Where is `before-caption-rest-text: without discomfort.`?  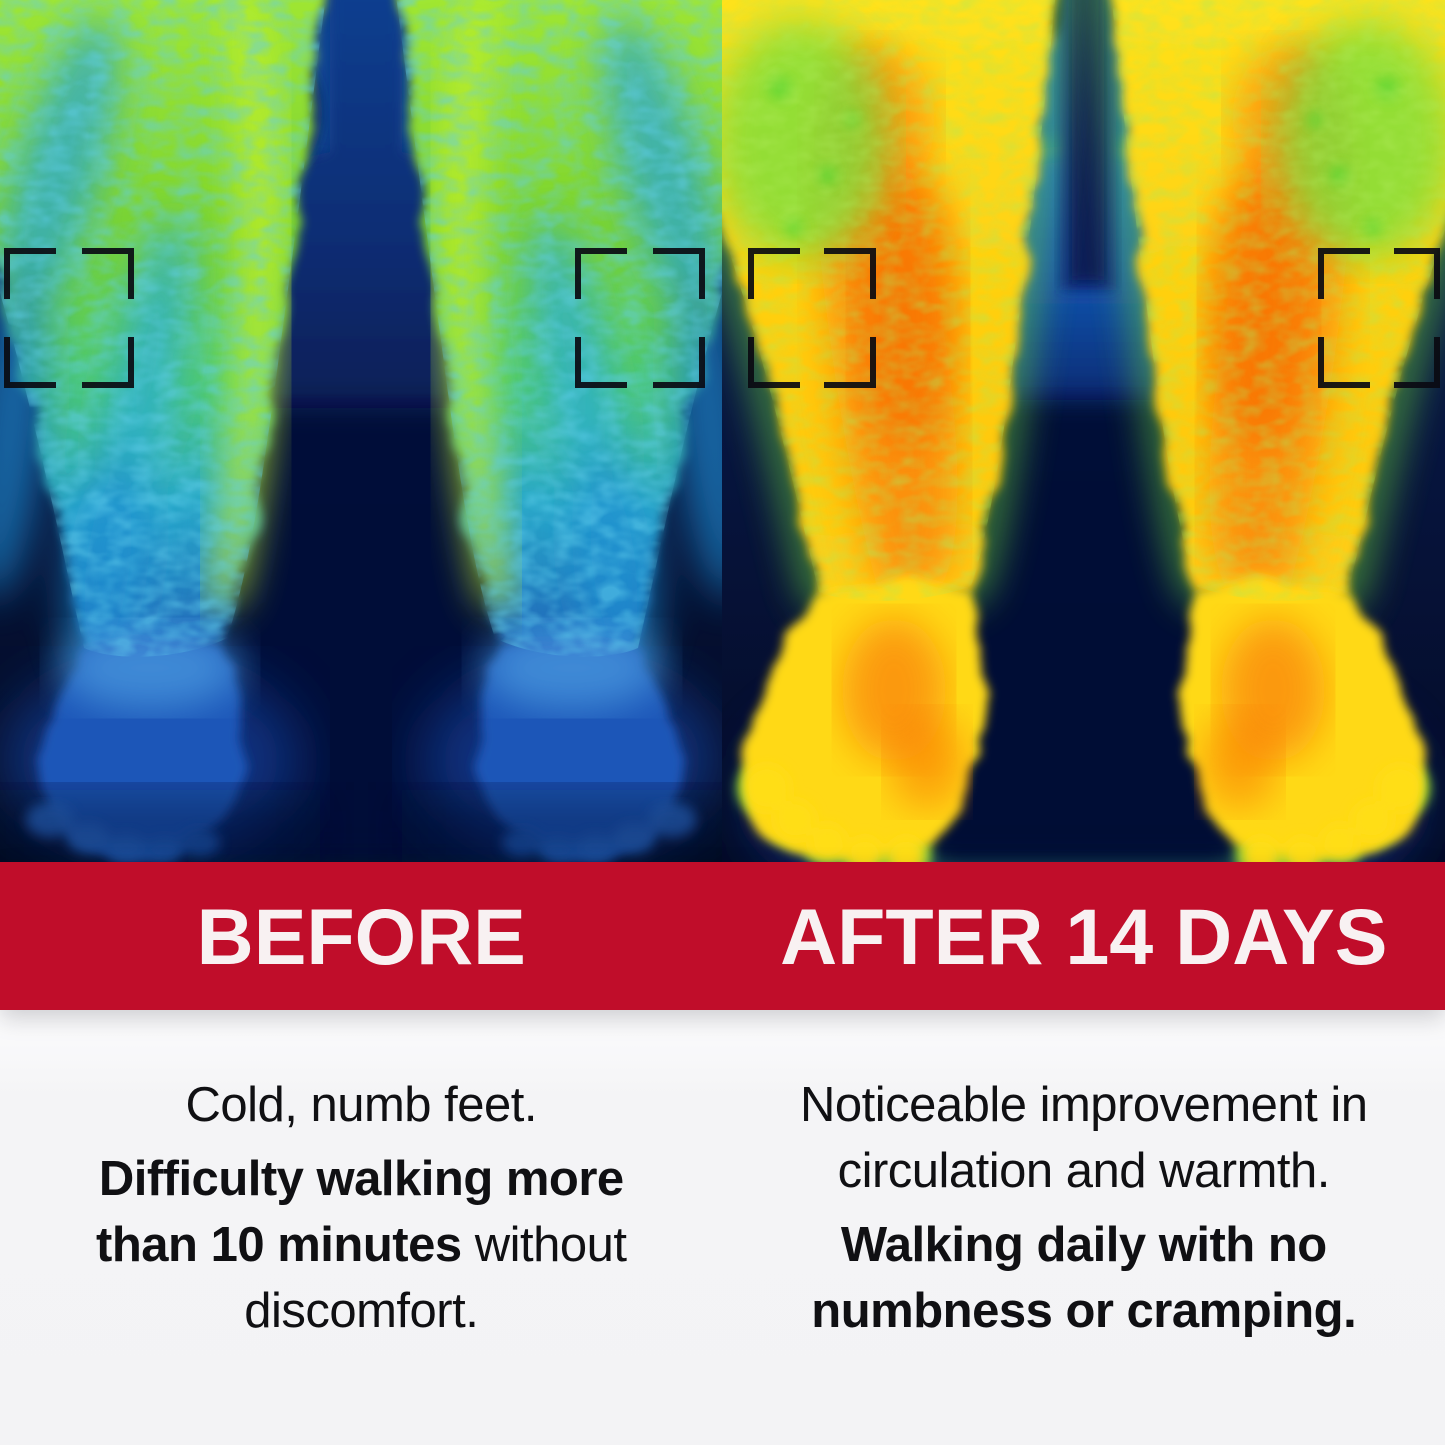 before-caption-rest-text: without discomfort. is located at coordinates (435, 1278).